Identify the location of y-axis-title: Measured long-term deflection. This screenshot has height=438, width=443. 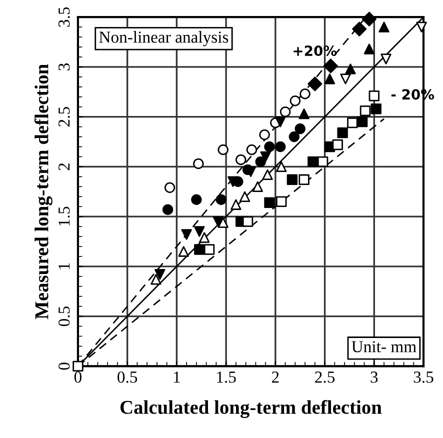
(43, 192).